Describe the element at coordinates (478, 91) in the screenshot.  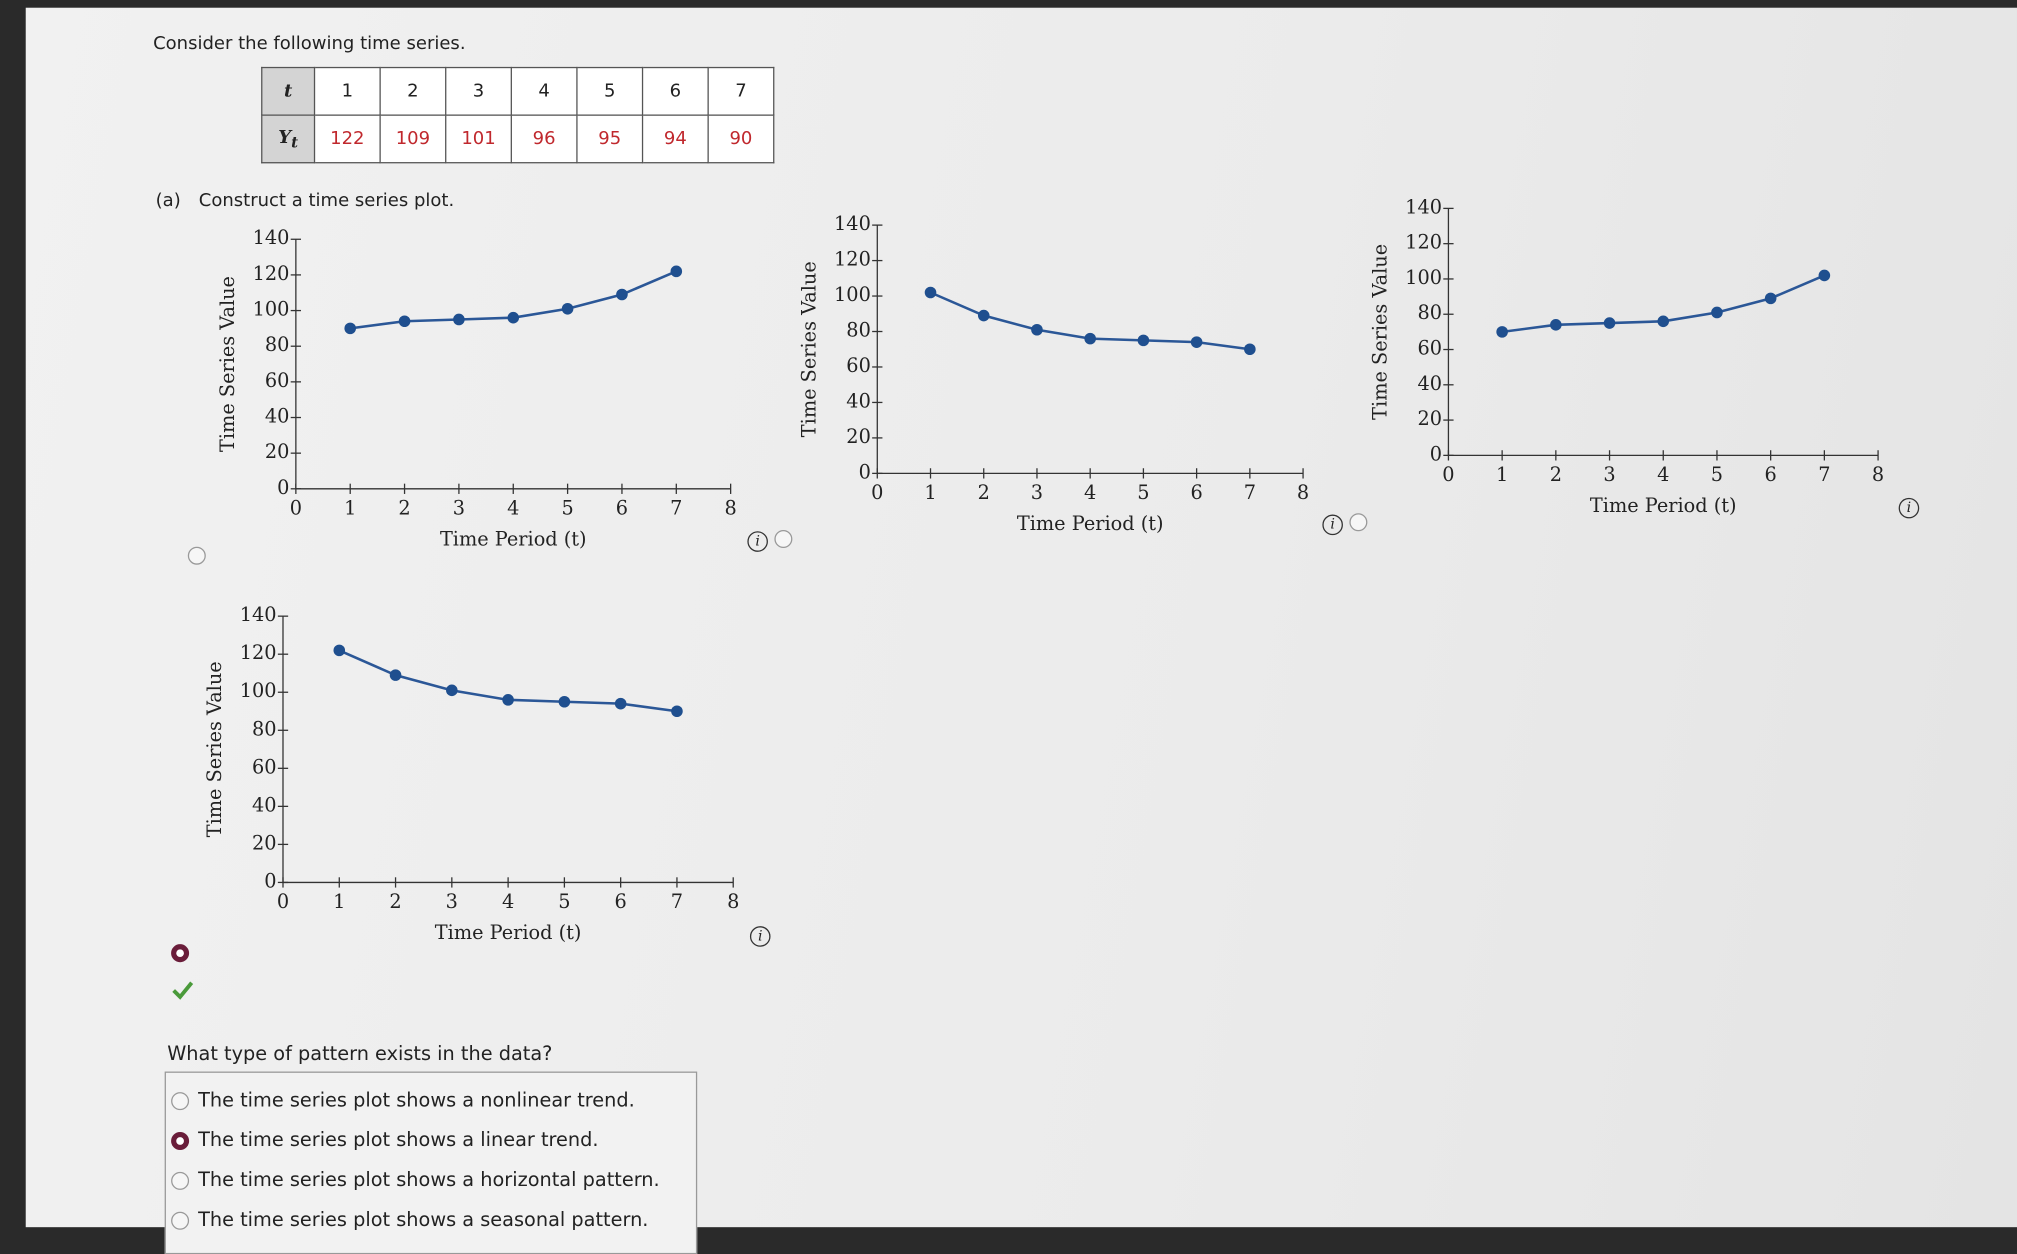
I see `table-header-cell: 3` at that location.